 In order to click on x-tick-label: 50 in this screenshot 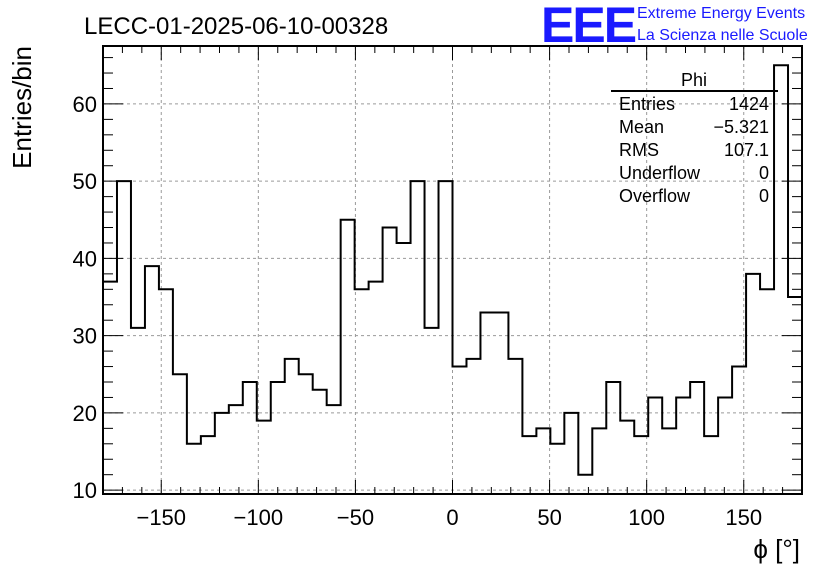, I will do `click(549, 517)`.